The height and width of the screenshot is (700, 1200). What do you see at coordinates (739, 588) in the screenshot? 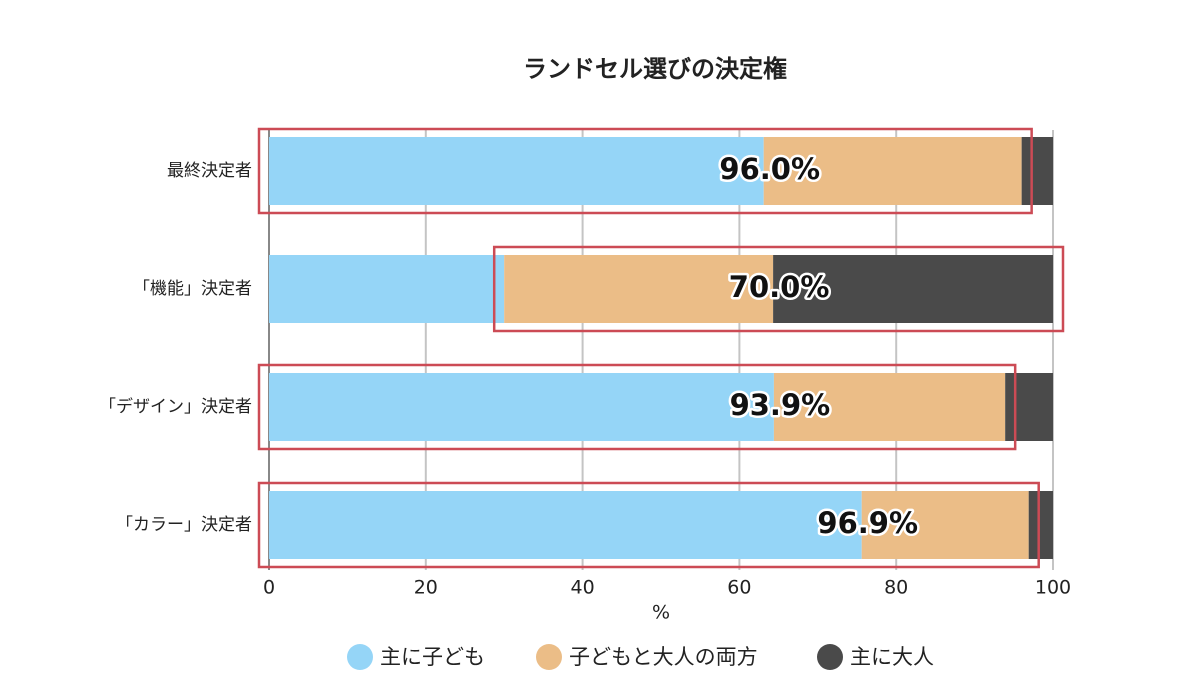
I see `x-tick-label: 60` at bounding box center [739, 588].